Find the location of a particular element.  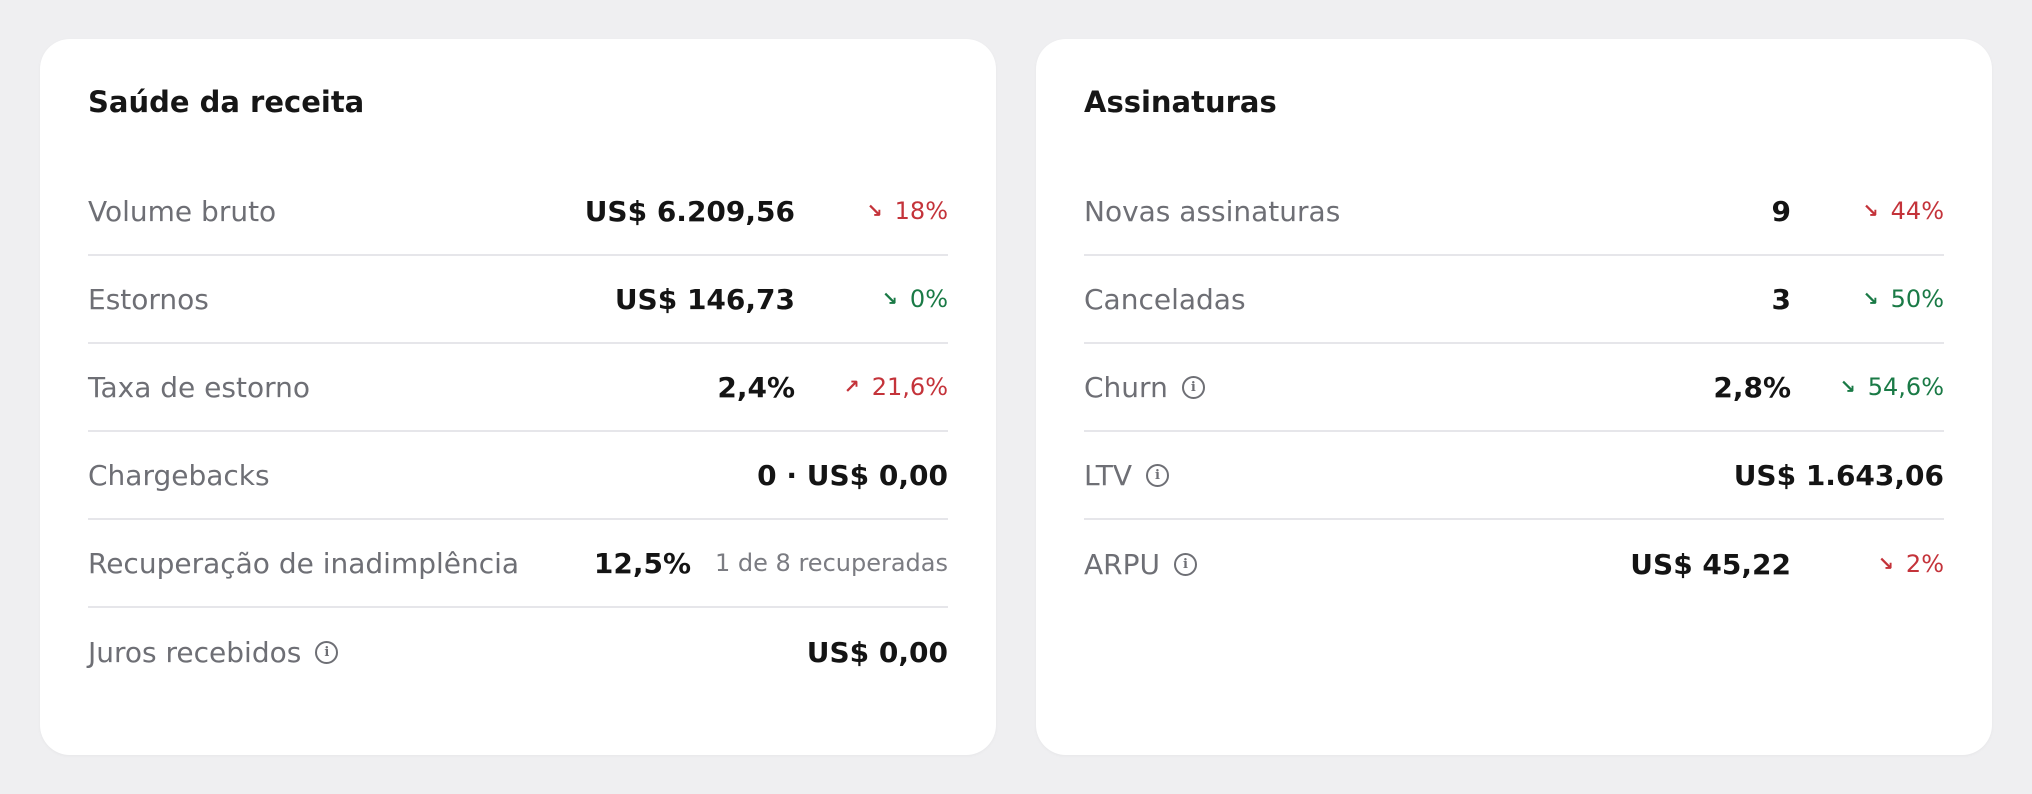

metric-label-container: ARPU i is located at coordinates (1357, 564).